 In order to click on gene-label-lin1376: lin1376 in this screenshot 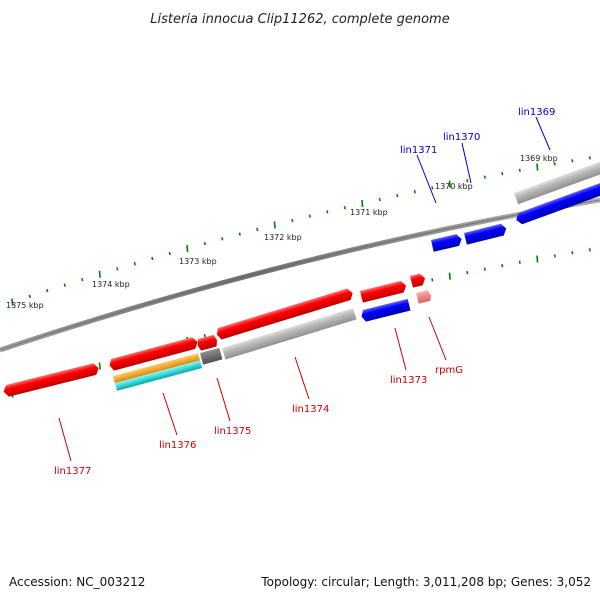, I will do `click(177, 445)`.